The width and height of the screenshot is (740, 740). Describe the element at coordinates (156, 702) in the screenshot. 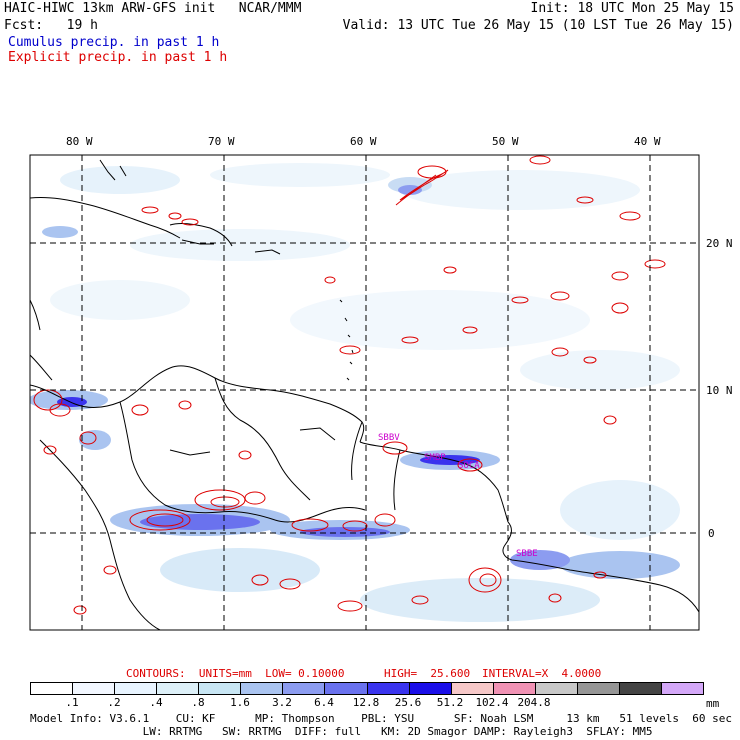

I see `colorbar-tick-label: .4` at that location.